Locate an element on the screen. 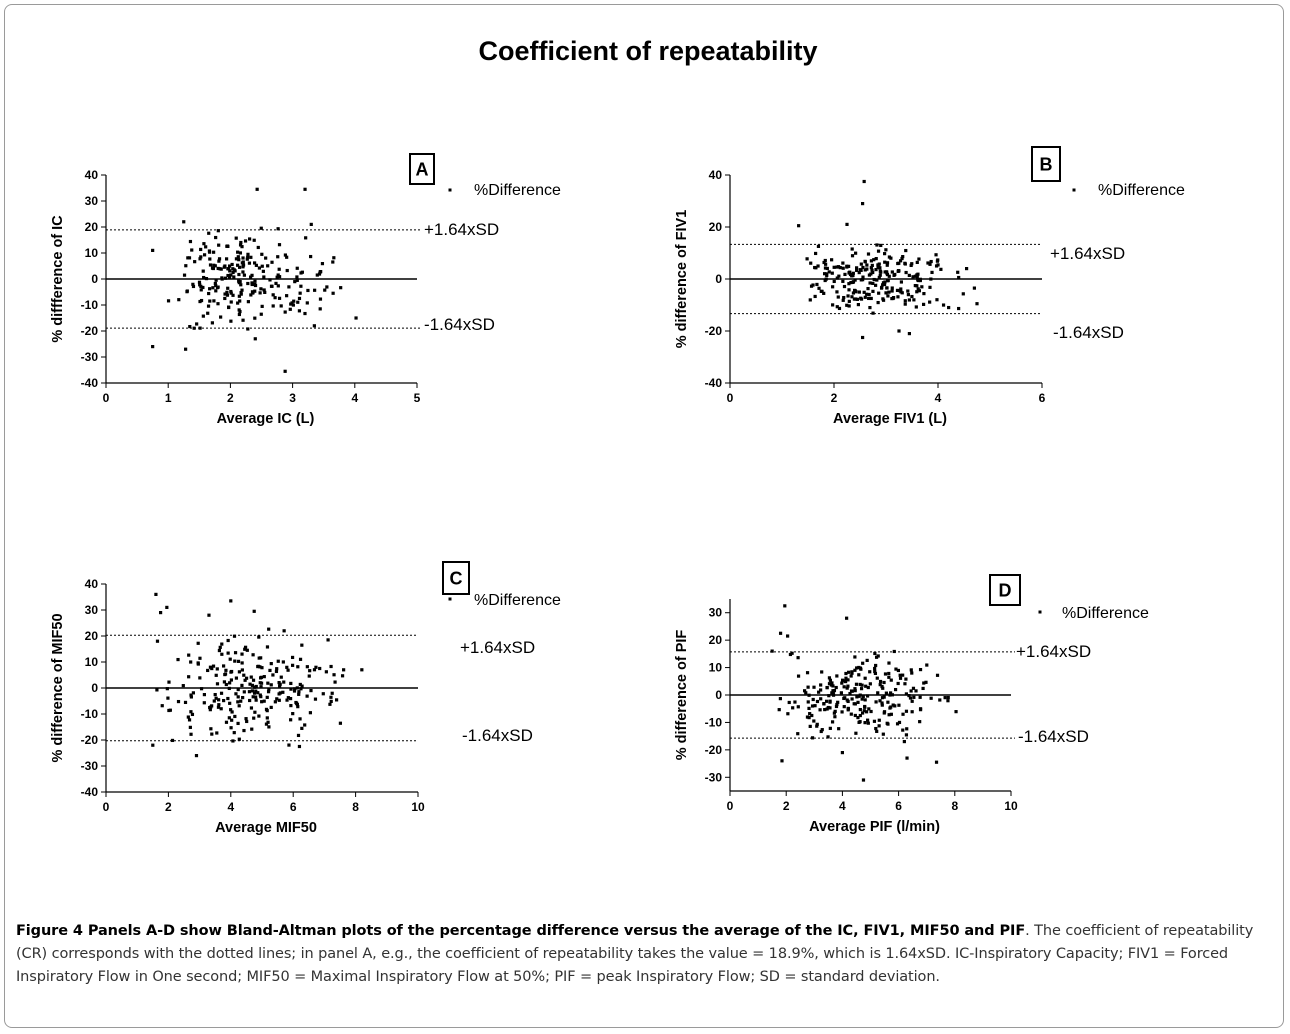 The height and width of the screenshot is (1034, 1290). x-axis-title: Average FIV1 (L) is located at coordinates (890, 419).